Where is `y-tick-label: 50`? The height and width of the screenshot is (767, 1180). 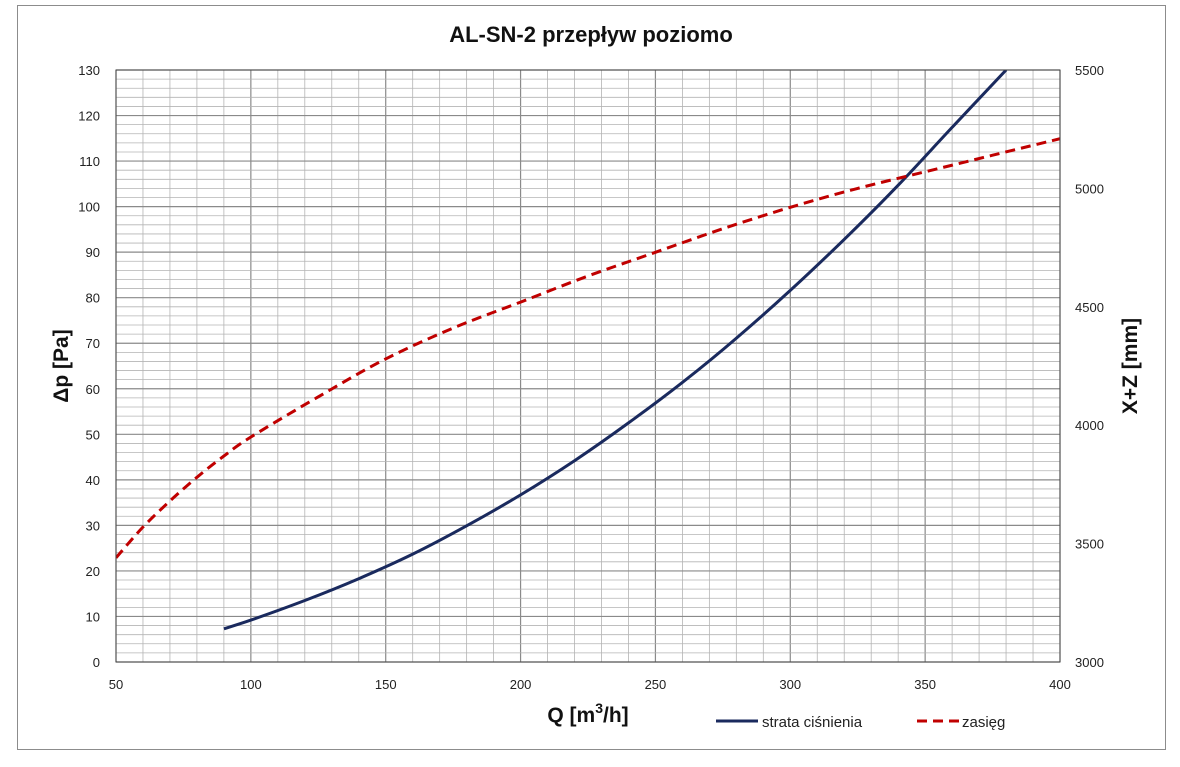 y-tick-label: 50 is located at coordinates (93, 434).